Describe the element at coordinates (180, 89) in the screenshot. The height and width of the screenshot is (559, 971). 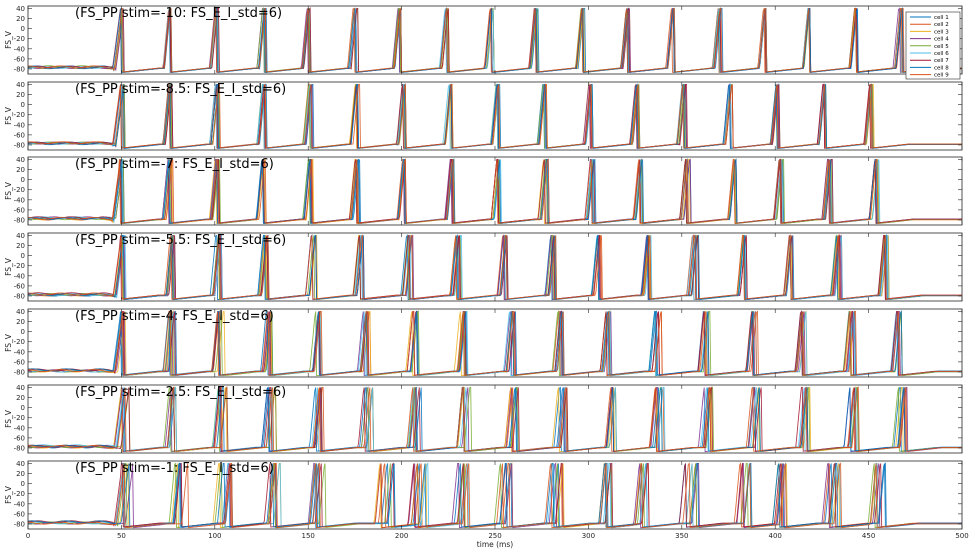
I see `panel-title: (FS_PP stim=-8.5: FS_E_I_std=6)` at that location.